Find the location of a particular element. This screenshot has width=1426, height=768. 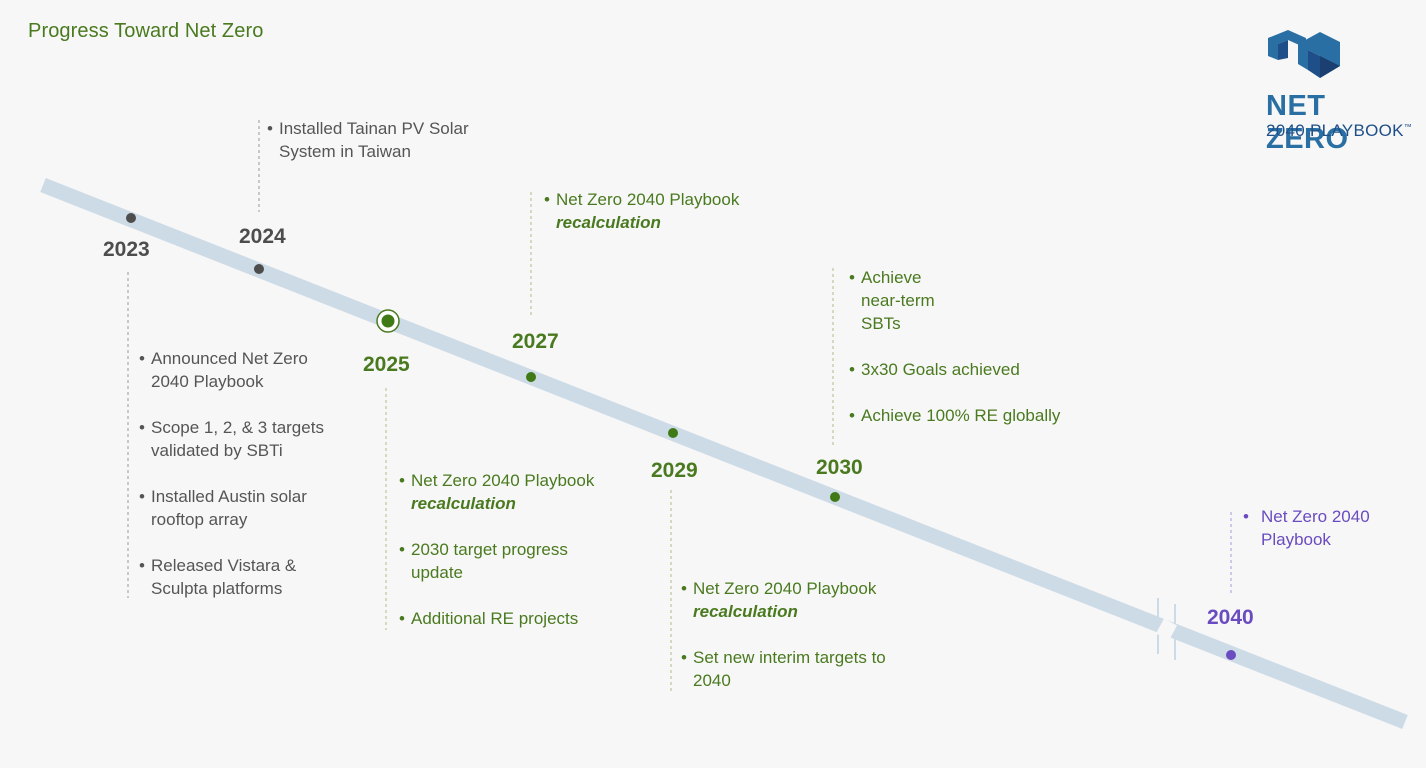

timeline-break-gap is located at coordinates (1166, 629).